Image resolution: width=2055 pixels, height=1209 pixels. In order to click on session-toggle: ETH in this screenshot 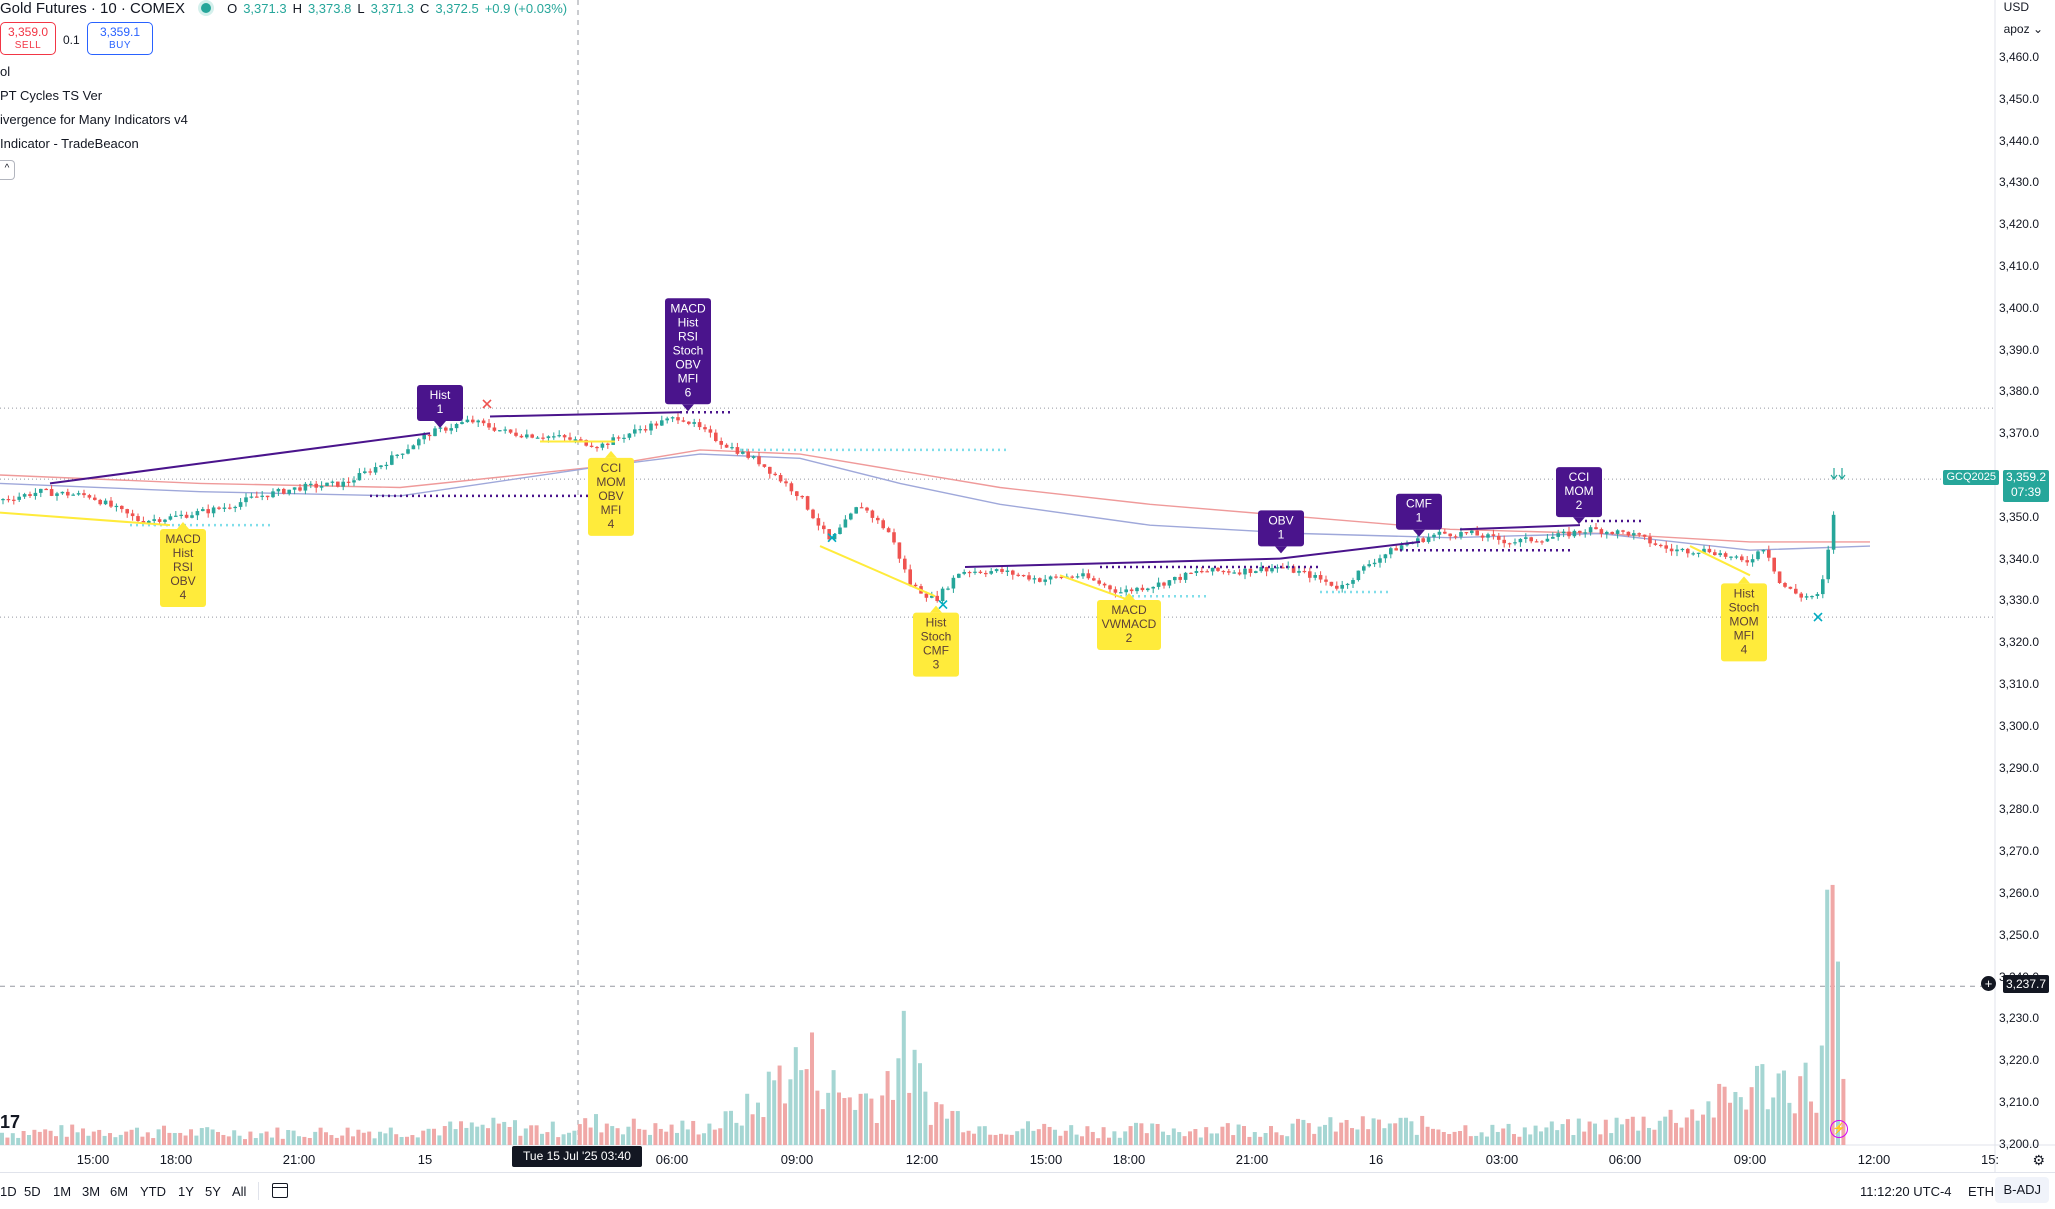, I will do `click(1981, 1191)`.